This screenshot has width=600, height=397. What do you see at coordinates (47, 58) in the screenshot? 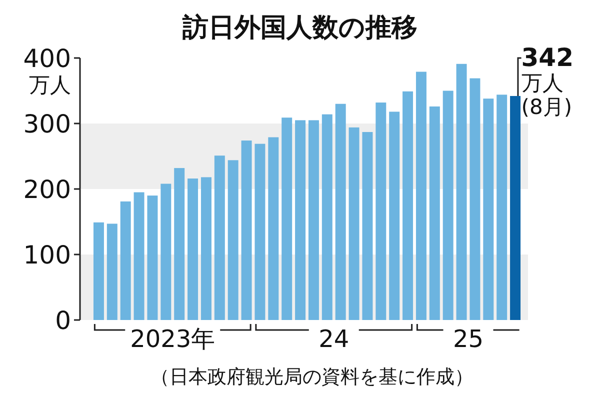
I see `y-tick-label: 400` at bounding box center [47, 58].